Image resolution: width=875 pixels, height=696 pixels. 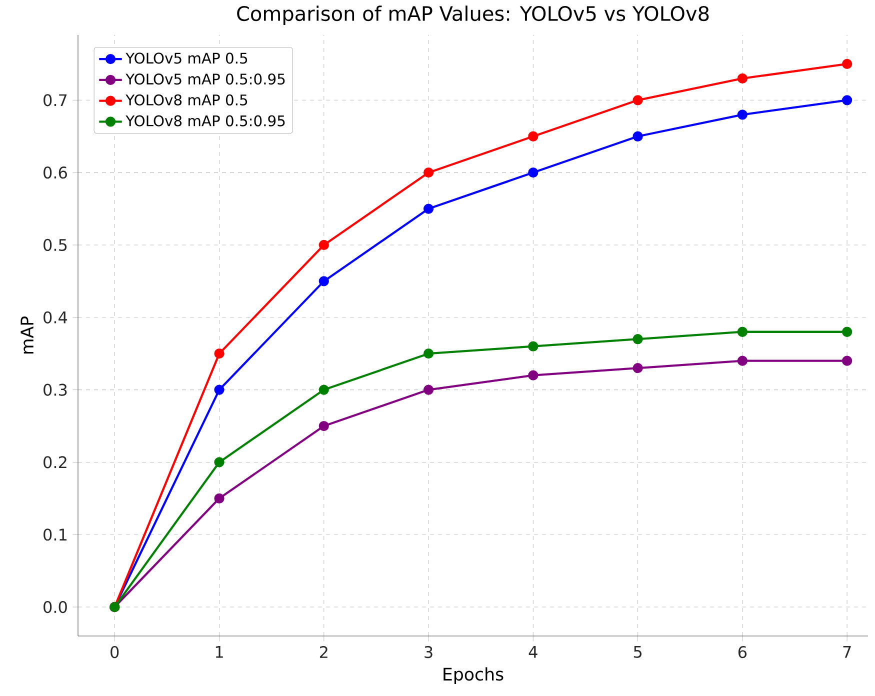 I want to click on x-axis-title: Epochs, so click(x=474, y=675).